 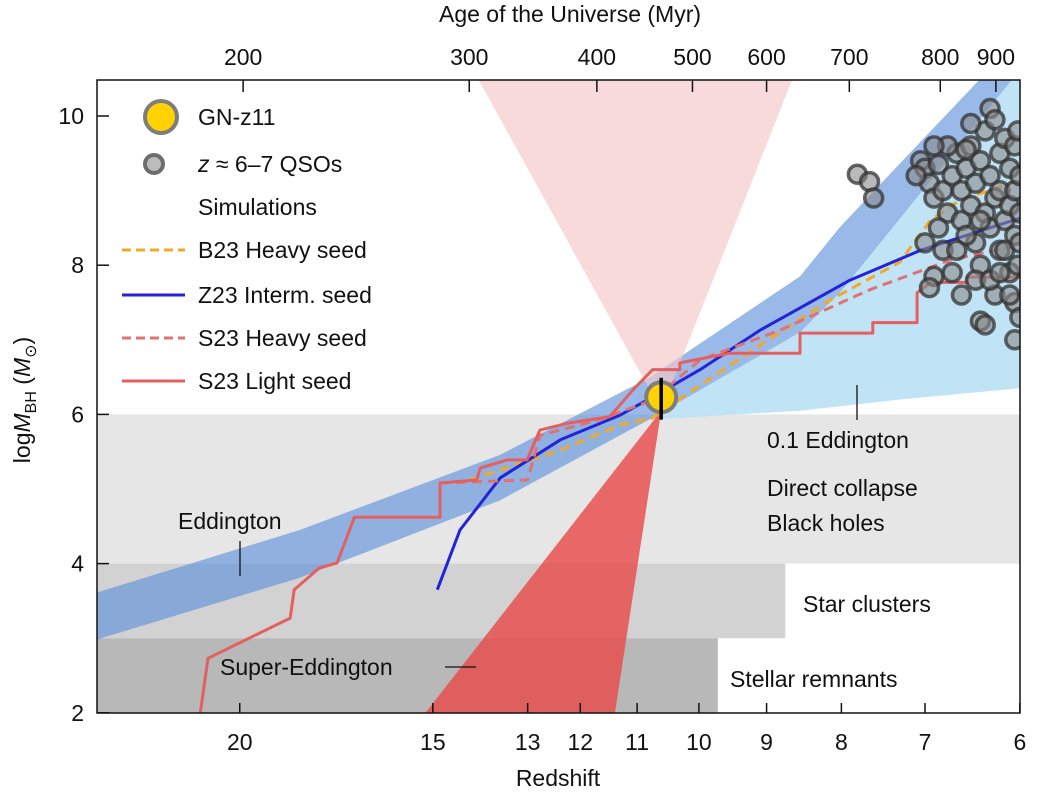 I want to click on x-tick-label: 10, so click(x=699, y=742).